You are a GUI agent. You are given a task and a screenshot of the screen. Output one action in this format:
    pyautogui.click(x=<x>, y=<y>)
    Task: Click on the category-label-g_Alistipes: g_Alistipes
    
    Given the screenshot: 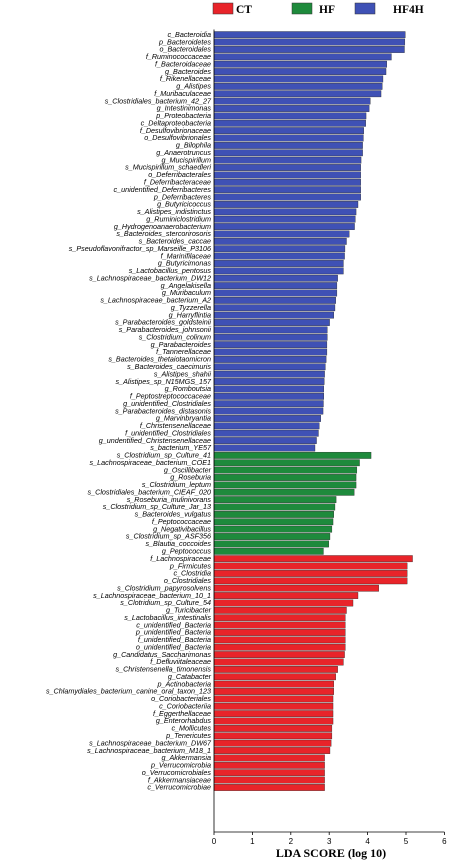 What is the action you would take?
    pyautogui.click(x=193, y=86)
    